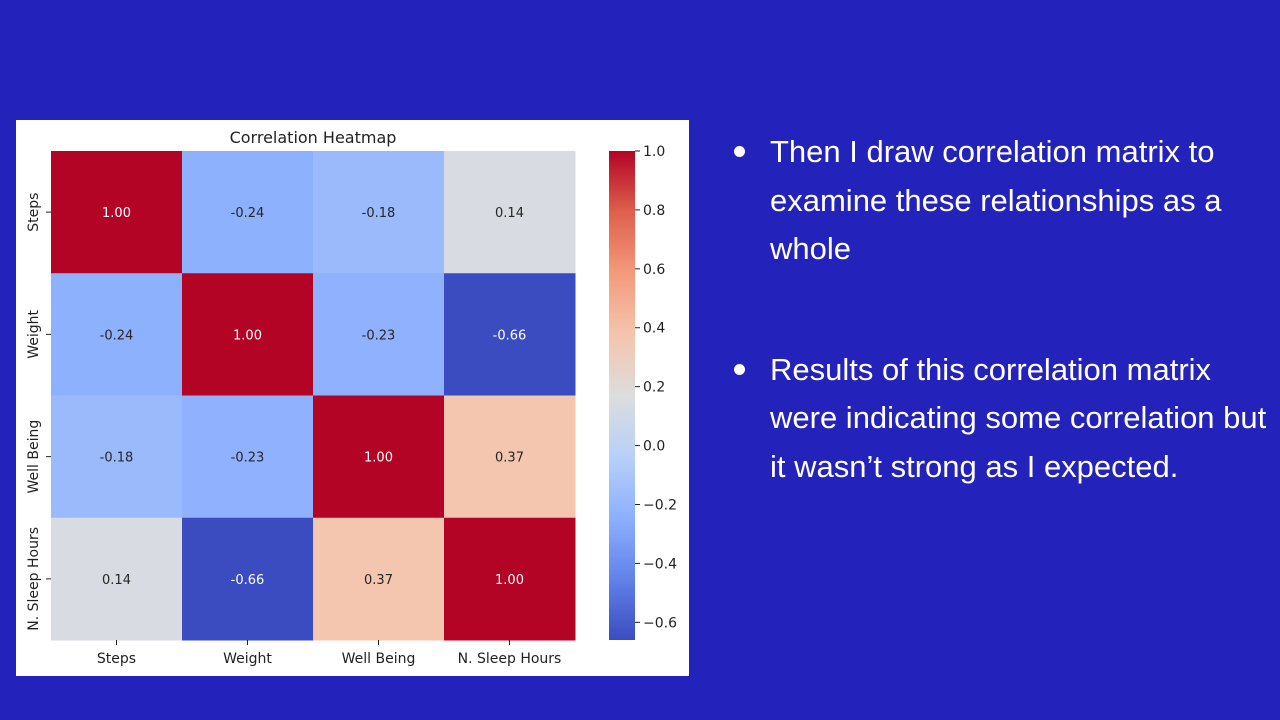  What do you see at coordinates (34, 333) in the screenshot?
I see `y-tick-label: Weight` at bounding box center [34, 333].